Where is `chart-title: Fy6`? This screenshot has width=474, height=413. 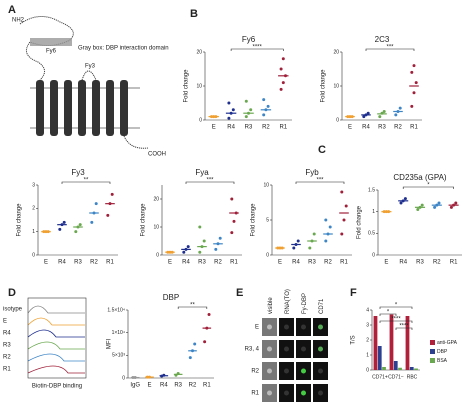 chart-title: Fy6 is located at coordinates (249, 39).